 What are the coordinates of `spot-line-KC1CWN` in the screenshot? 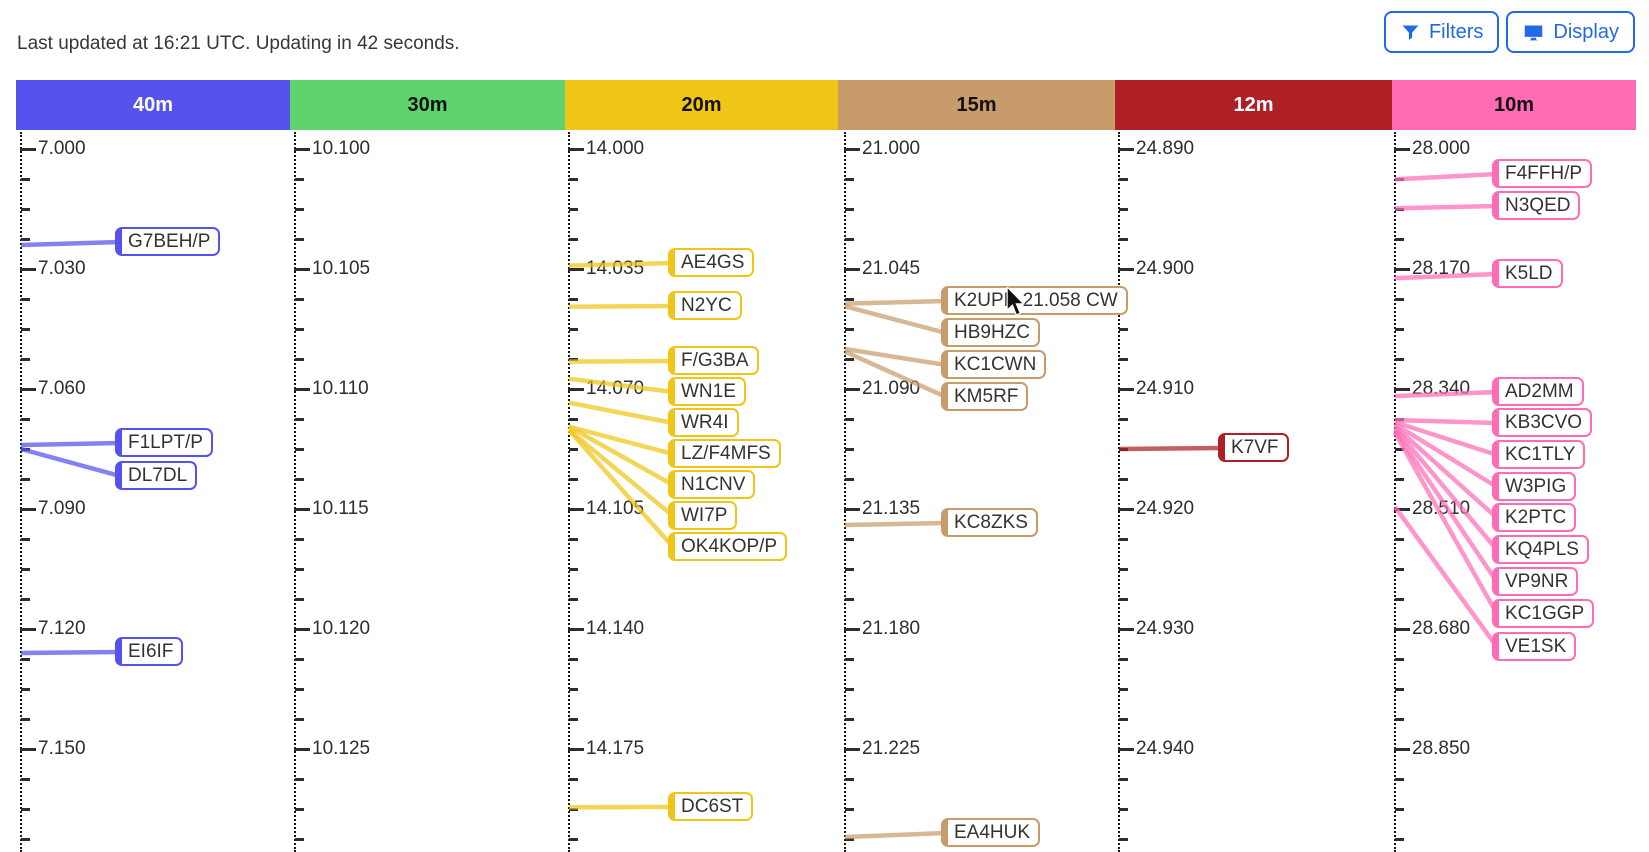 It's located at (895, 357).